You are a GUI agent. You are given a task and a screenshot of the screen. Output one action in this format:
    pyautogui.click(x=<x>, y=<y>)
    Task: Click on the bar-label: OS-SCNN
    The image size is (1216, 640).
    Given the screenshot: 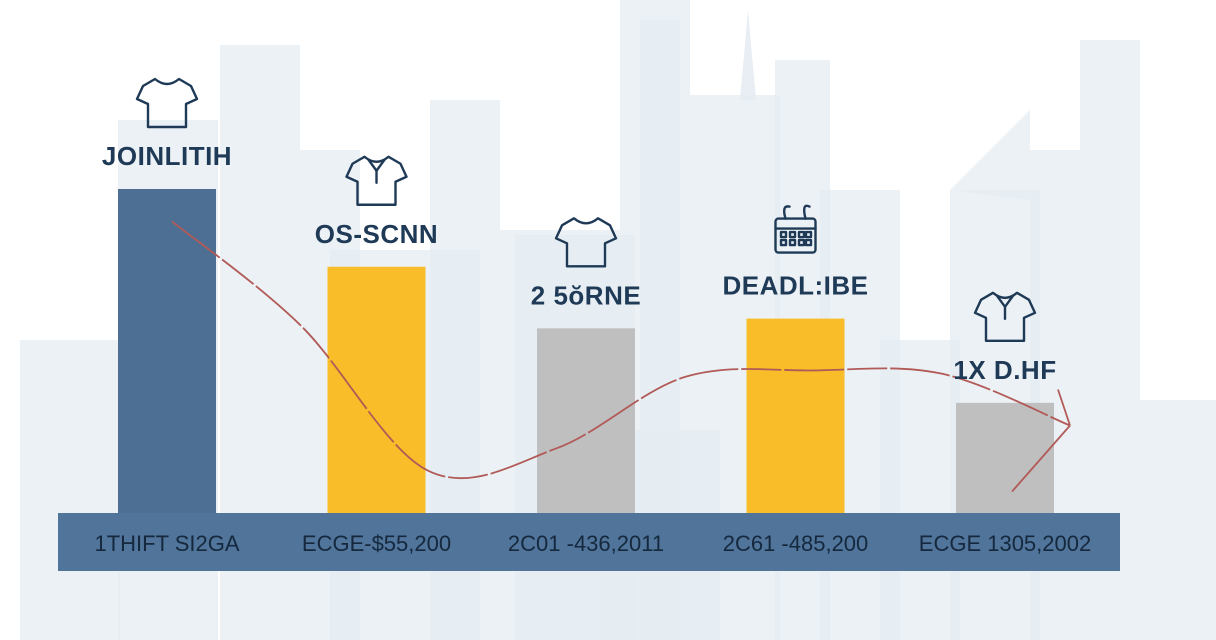 What is the action you would take?
    pyautogui.click(x=376, y=234)
    